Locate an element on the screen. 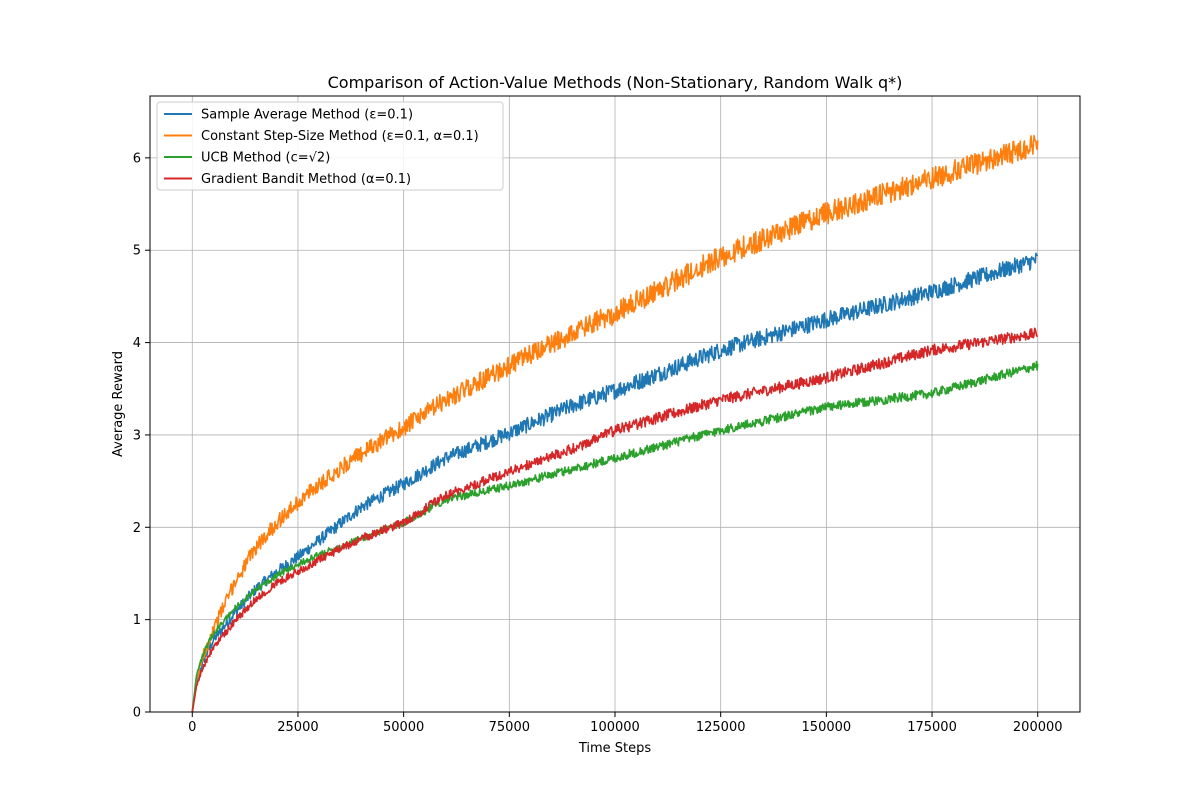  y-tick-label: 3 is located at coordinates (137, 435).